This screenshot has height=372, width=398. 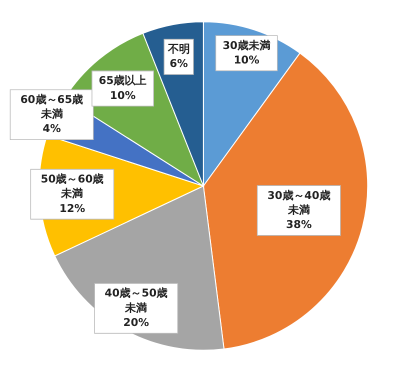 I want to click on data-label: 6%, so click(x=179, y=63).